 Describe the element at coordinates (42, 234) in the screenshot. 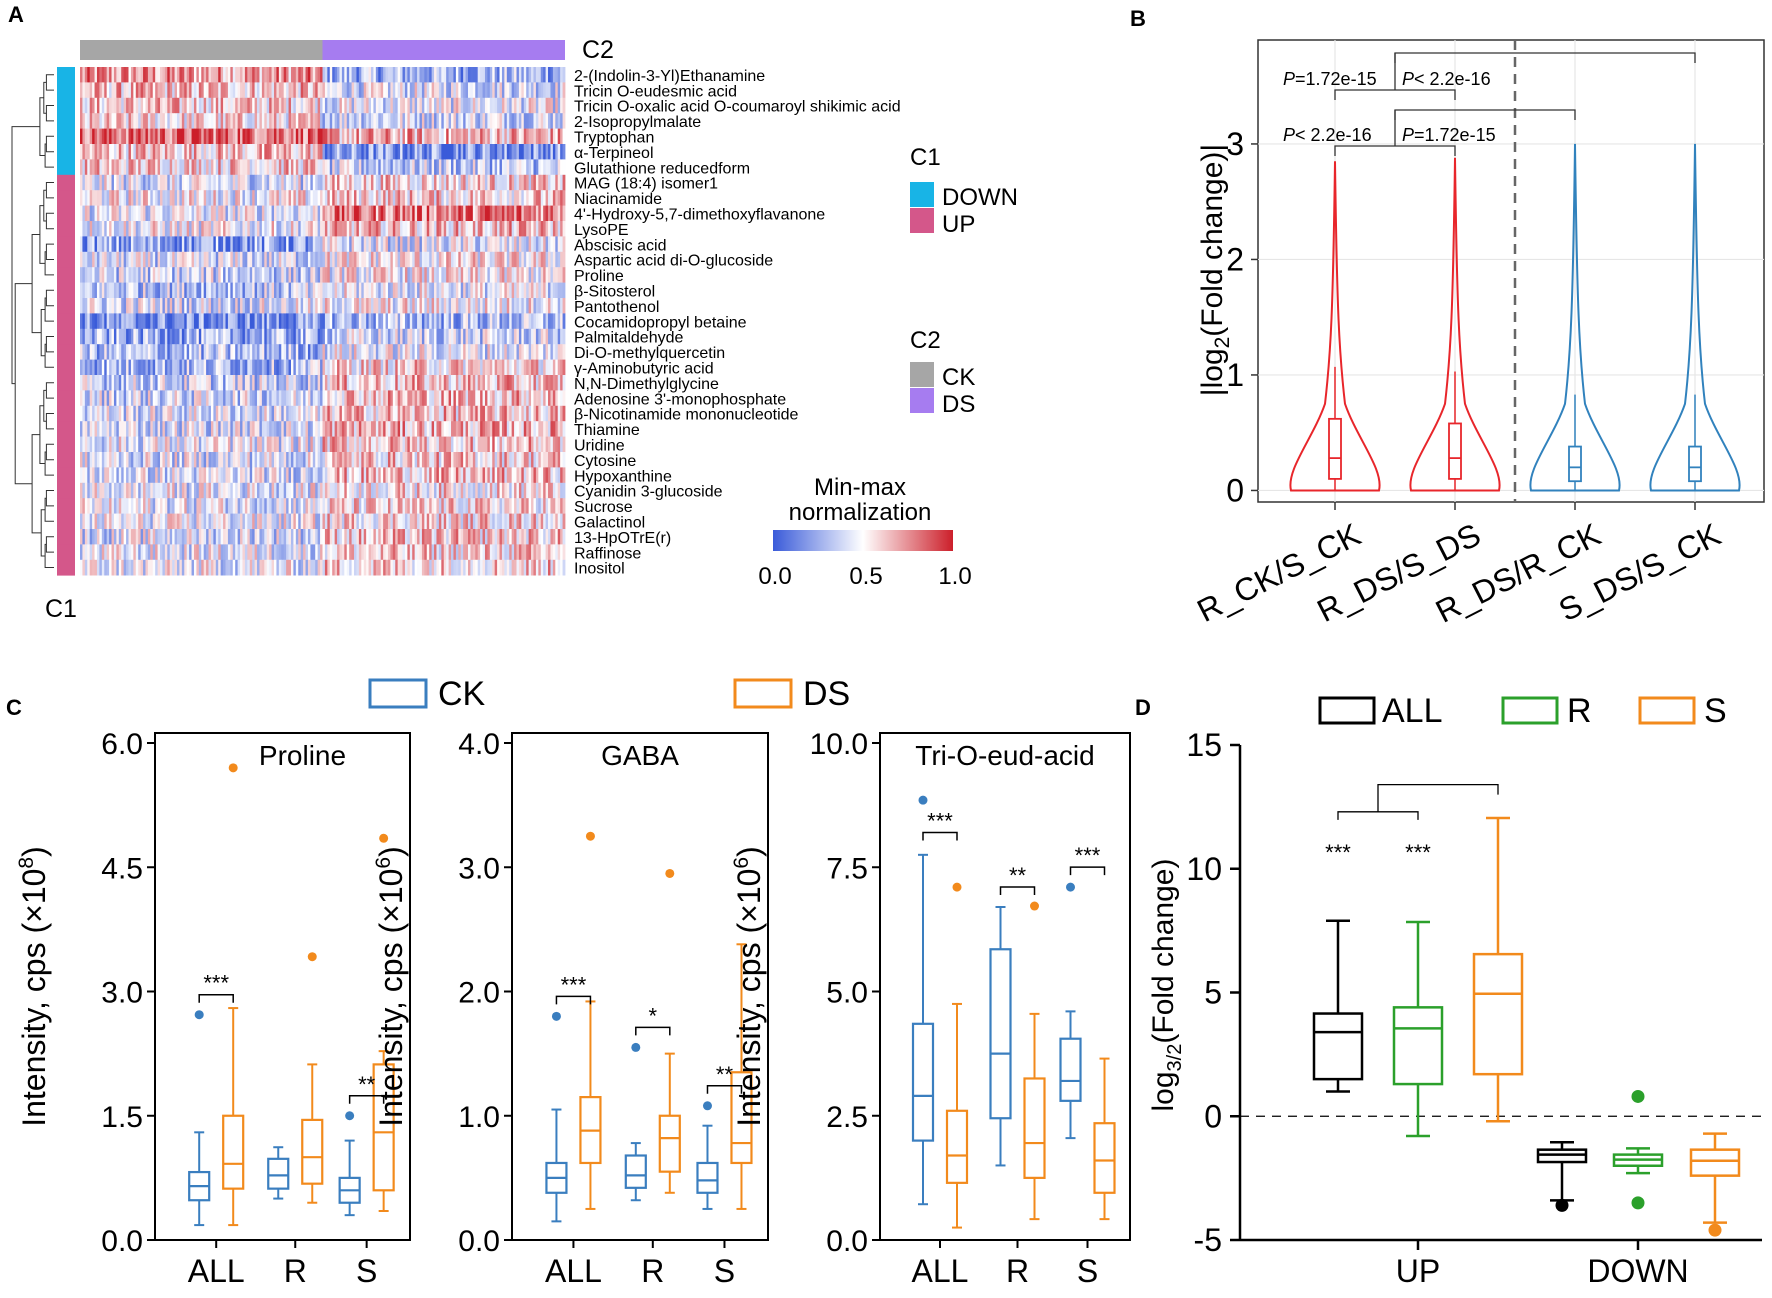

I see `dendrogram-branch` at that location.